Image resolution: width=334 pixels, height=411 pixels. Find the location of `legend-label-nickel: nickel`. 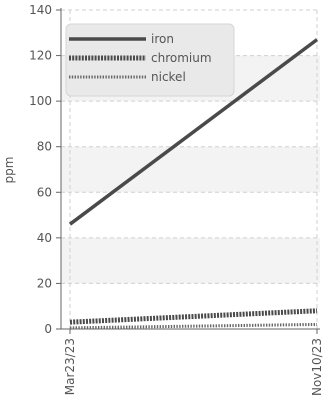

legend-label-nickel: nickel is located at coordinates (168, 77).